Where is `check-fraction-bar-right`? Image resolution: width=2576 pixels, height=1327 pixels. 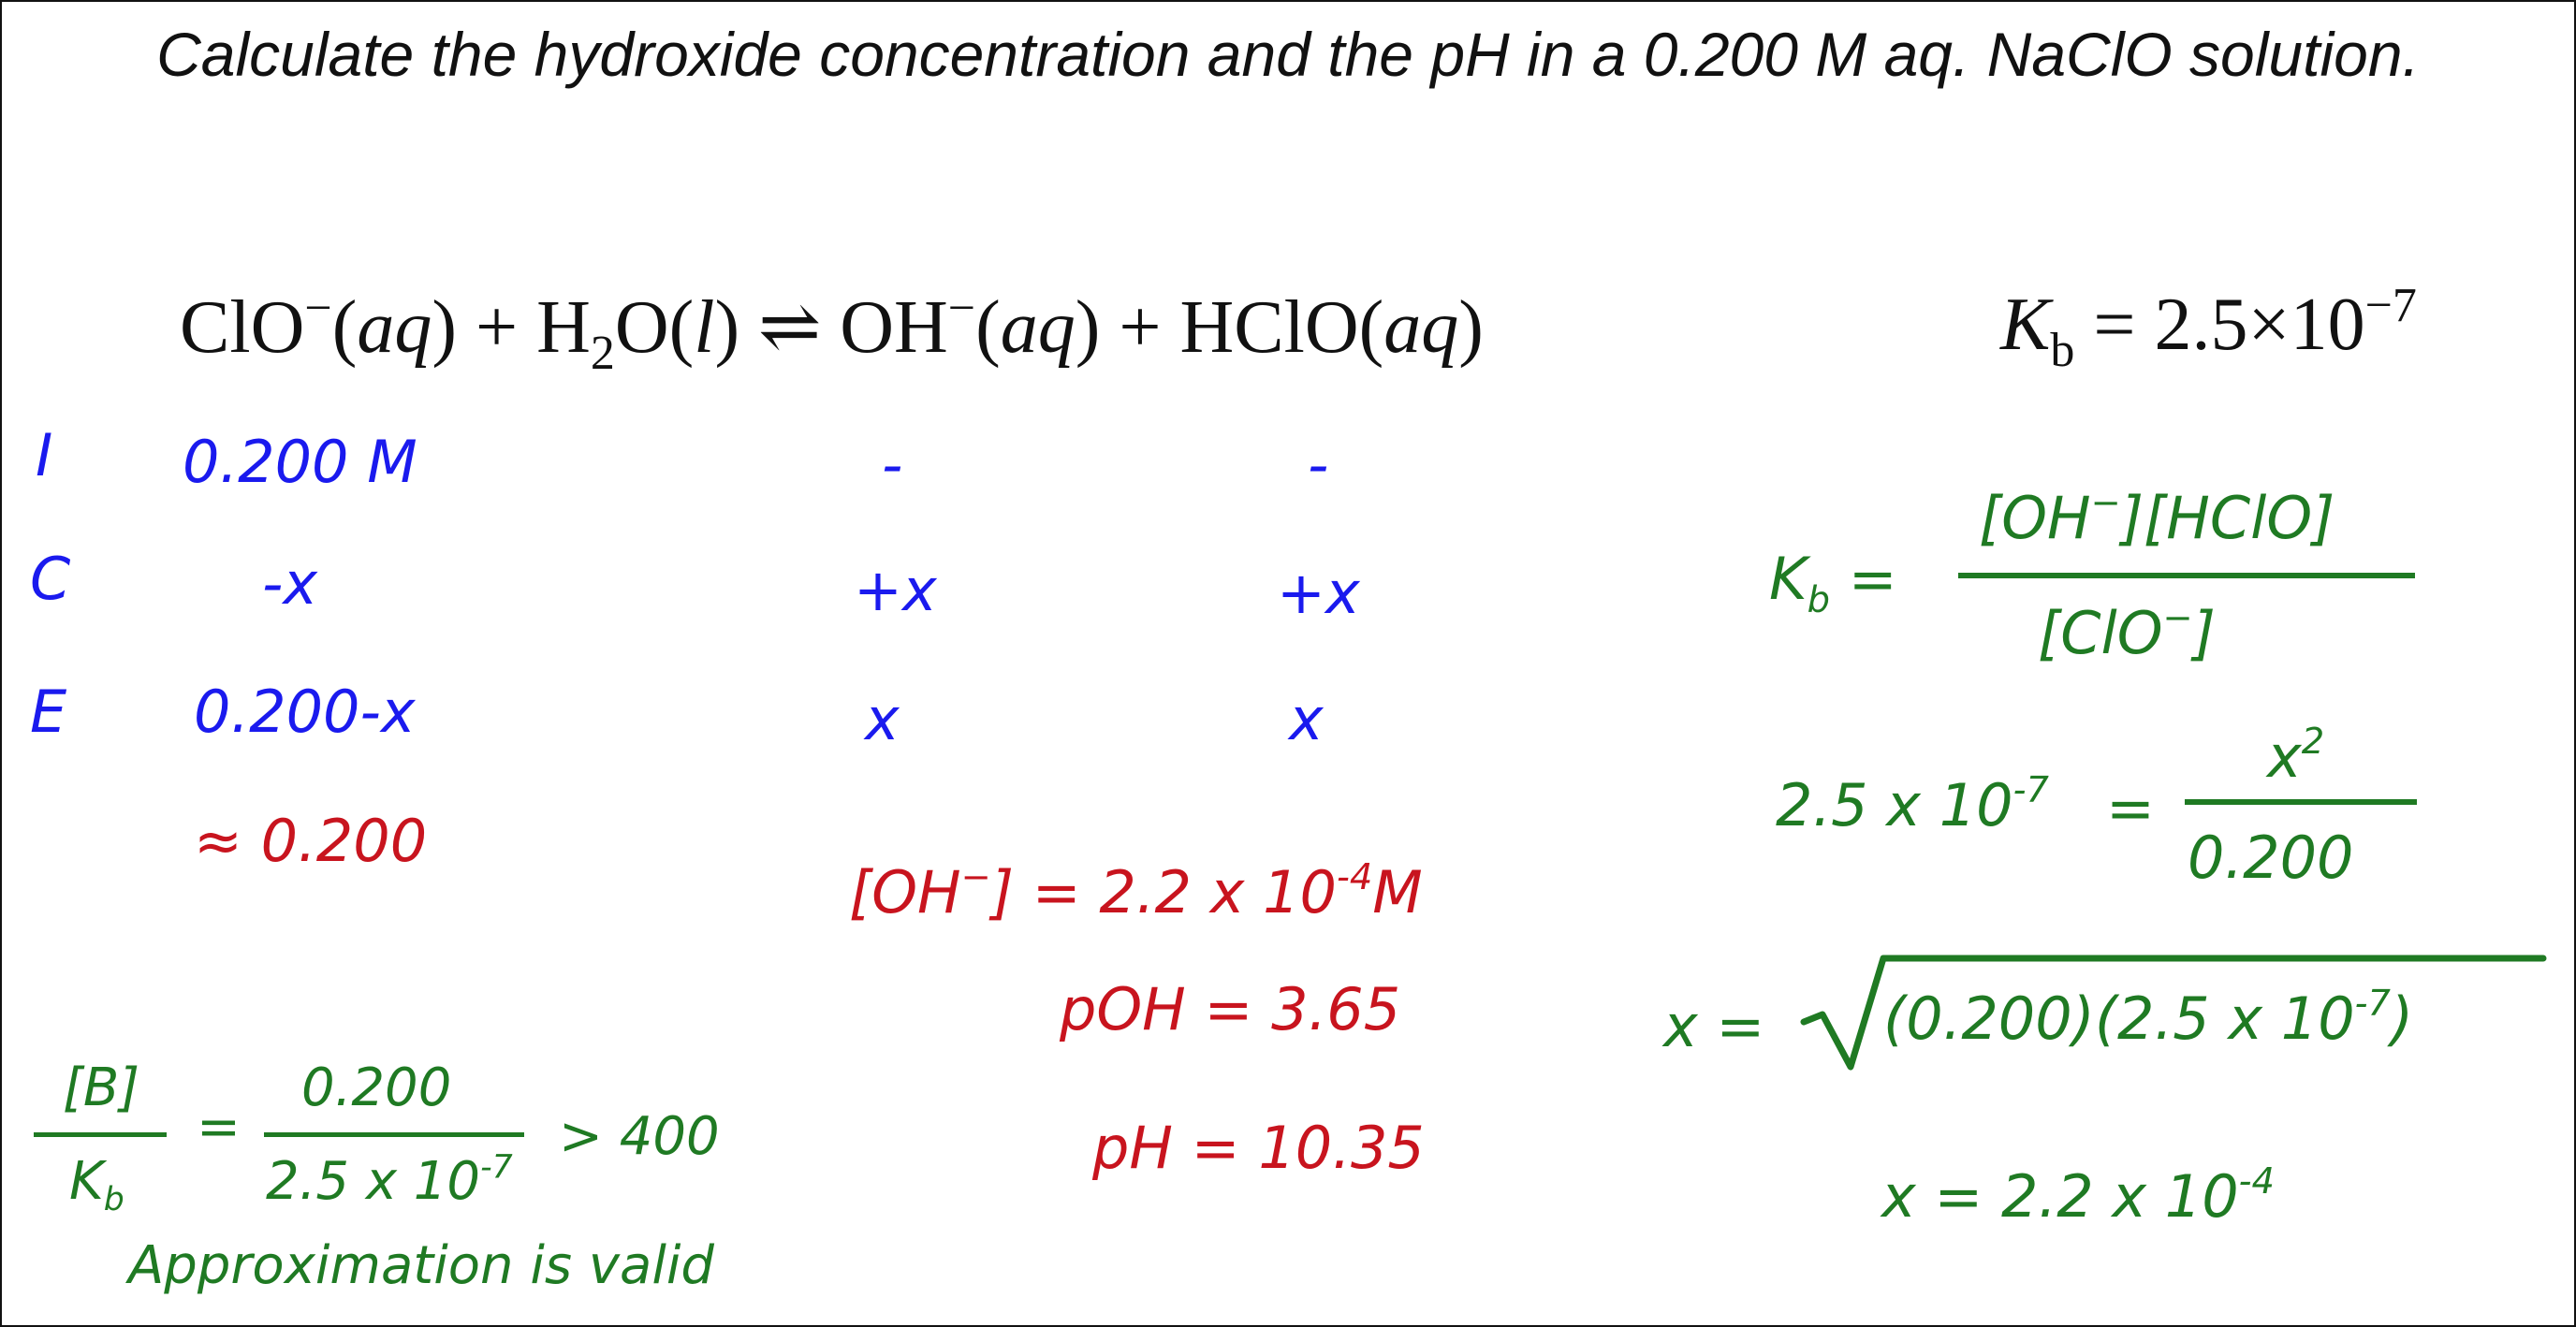
check-fraction-bar-right is located at coordinates (394, 1134).